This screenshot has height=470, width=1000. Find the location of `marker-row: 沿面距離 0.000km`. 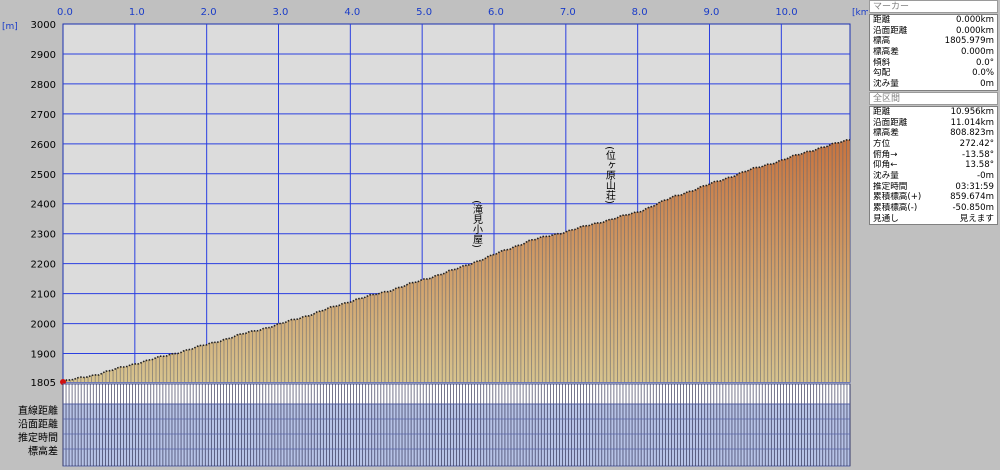

marker-row: 沿面距離 0.000km is located at coordinates (933, 31).